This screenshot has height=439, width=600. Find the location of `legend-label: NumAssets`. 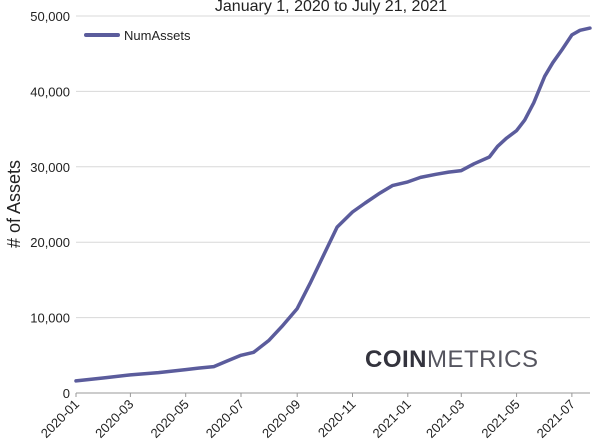

legend-label: NumAssets is located at coordinates (157, 35).